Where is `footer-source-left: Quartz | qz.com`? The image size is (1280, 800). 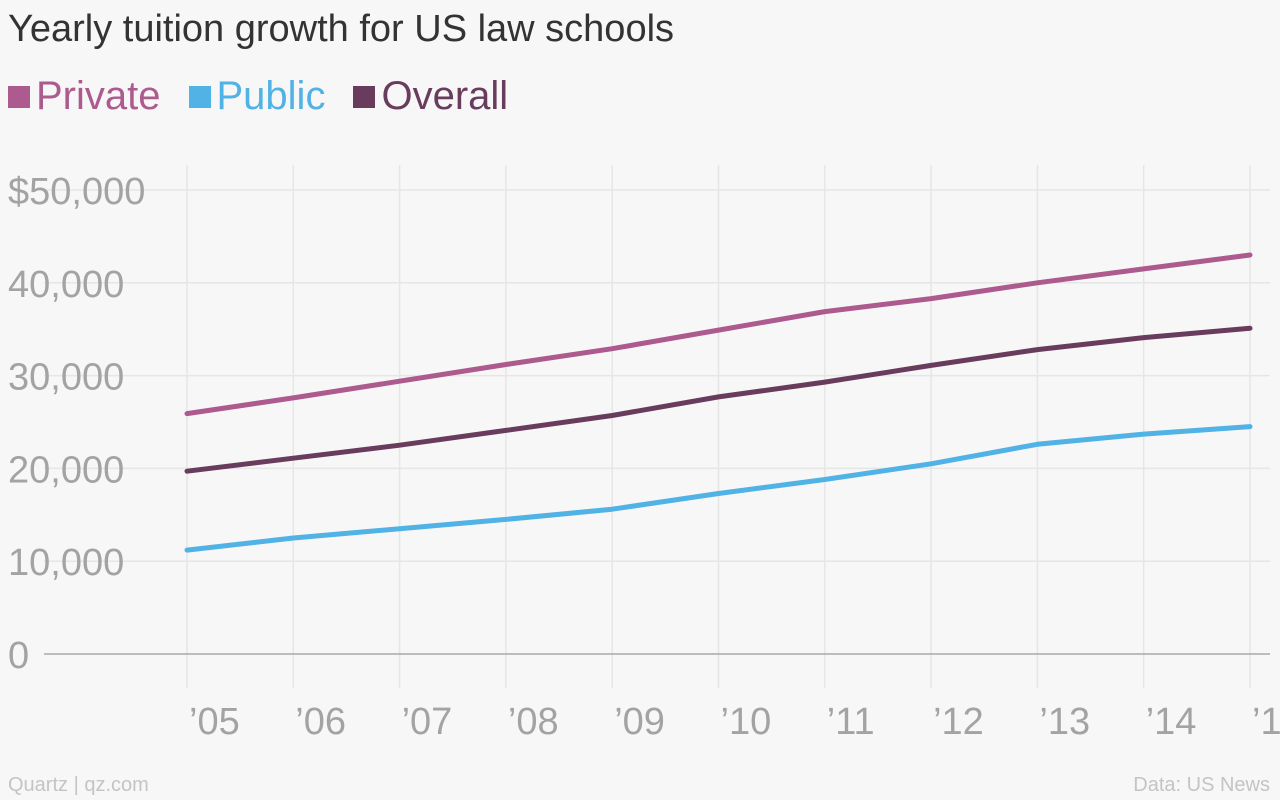
footer-source-left: Quartz | qz.com is located at coordinates (78, 785).